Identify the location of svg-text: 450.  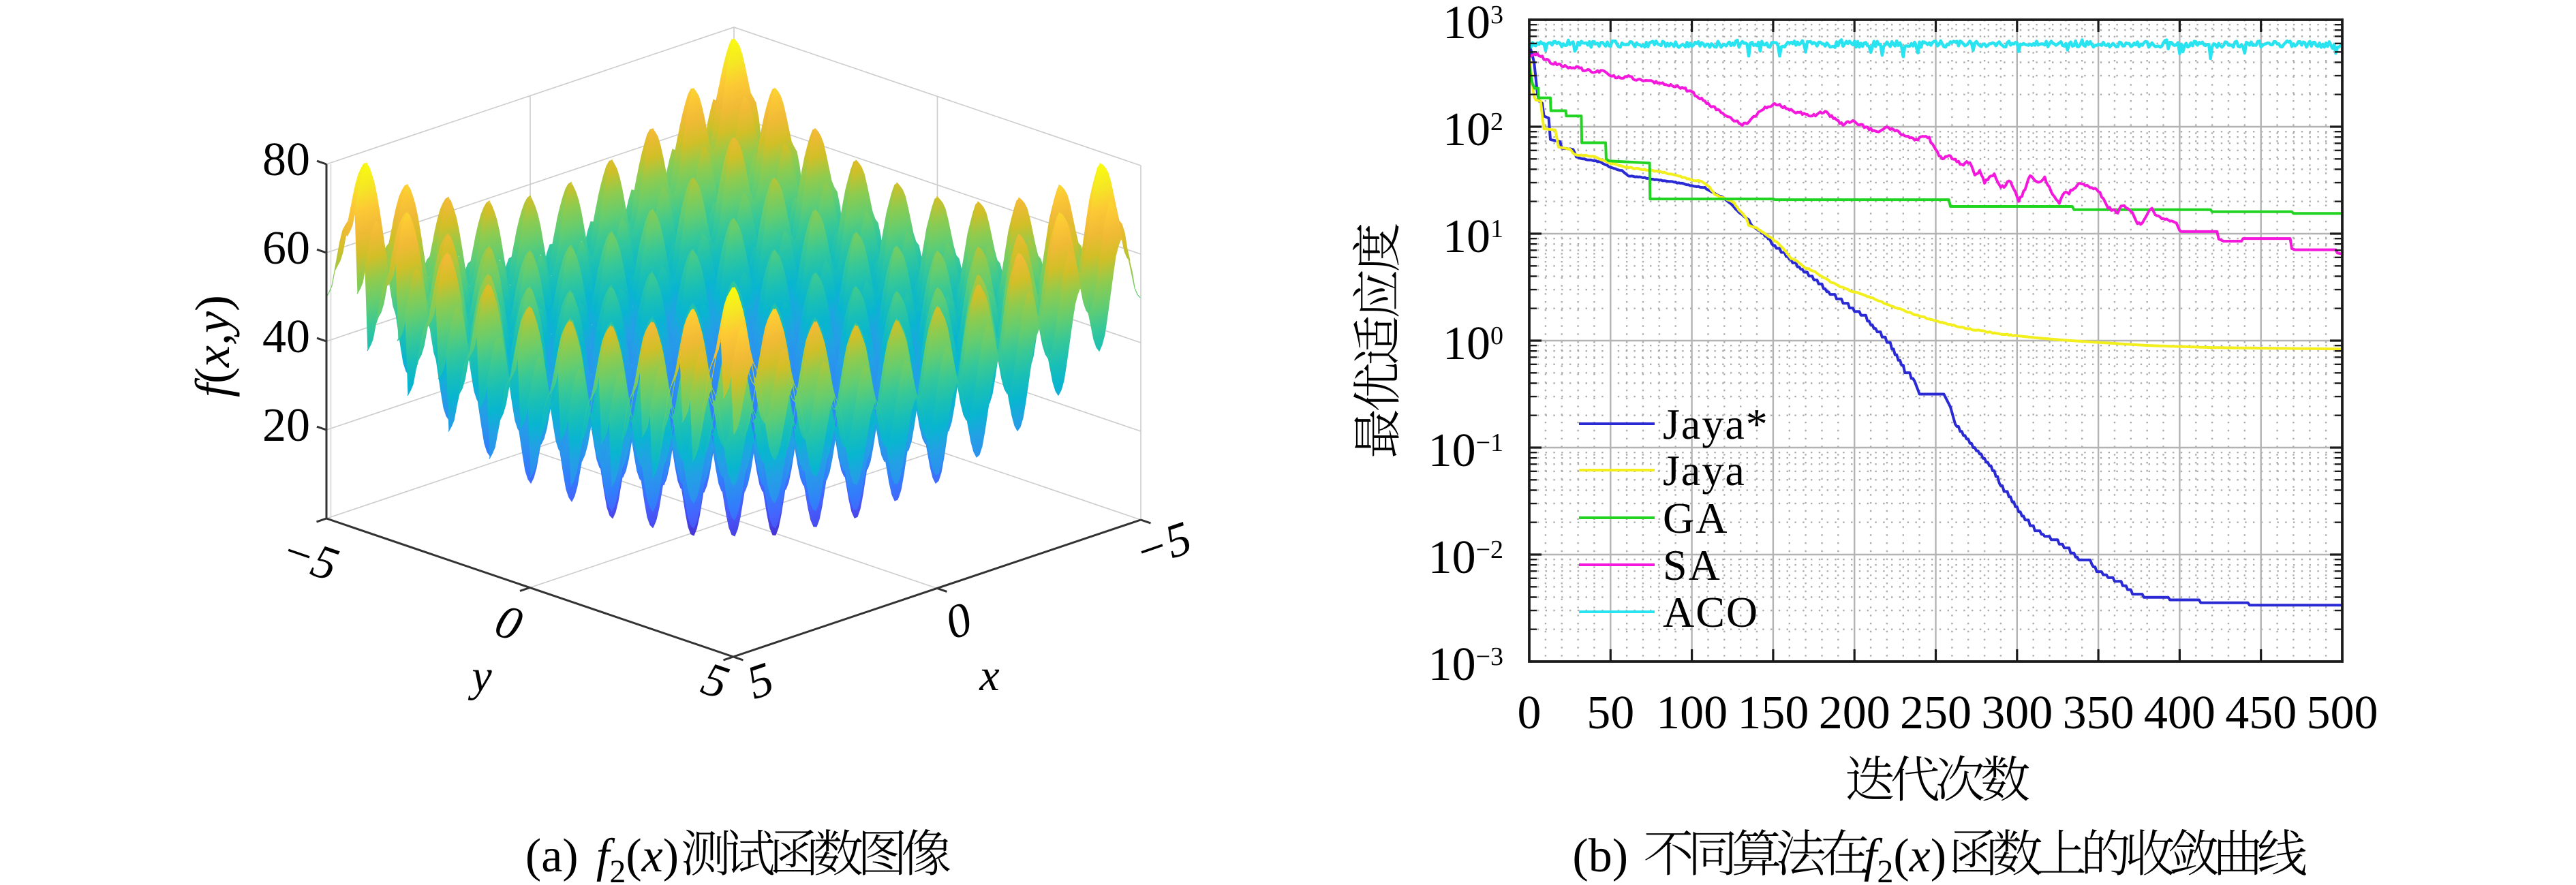
(2261, 713).